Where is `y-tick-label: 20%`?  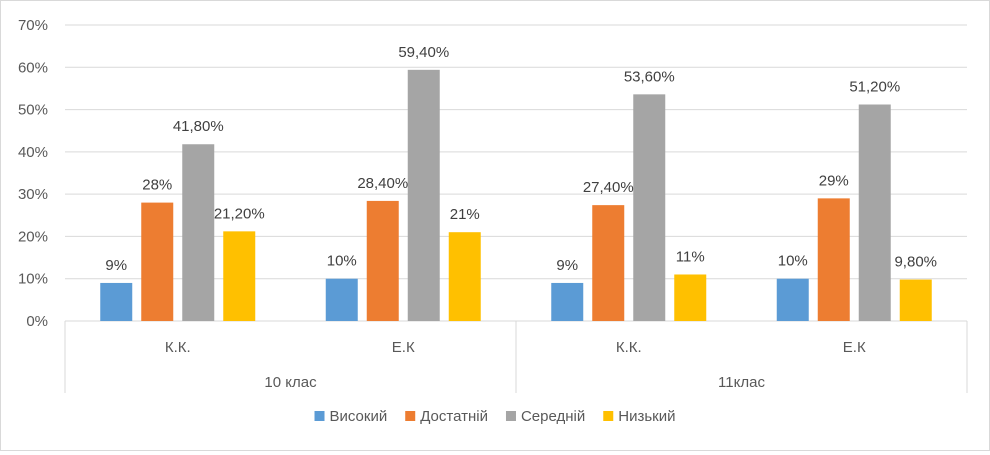
y-tick-label: 20% is located at coordinates (33, 236).